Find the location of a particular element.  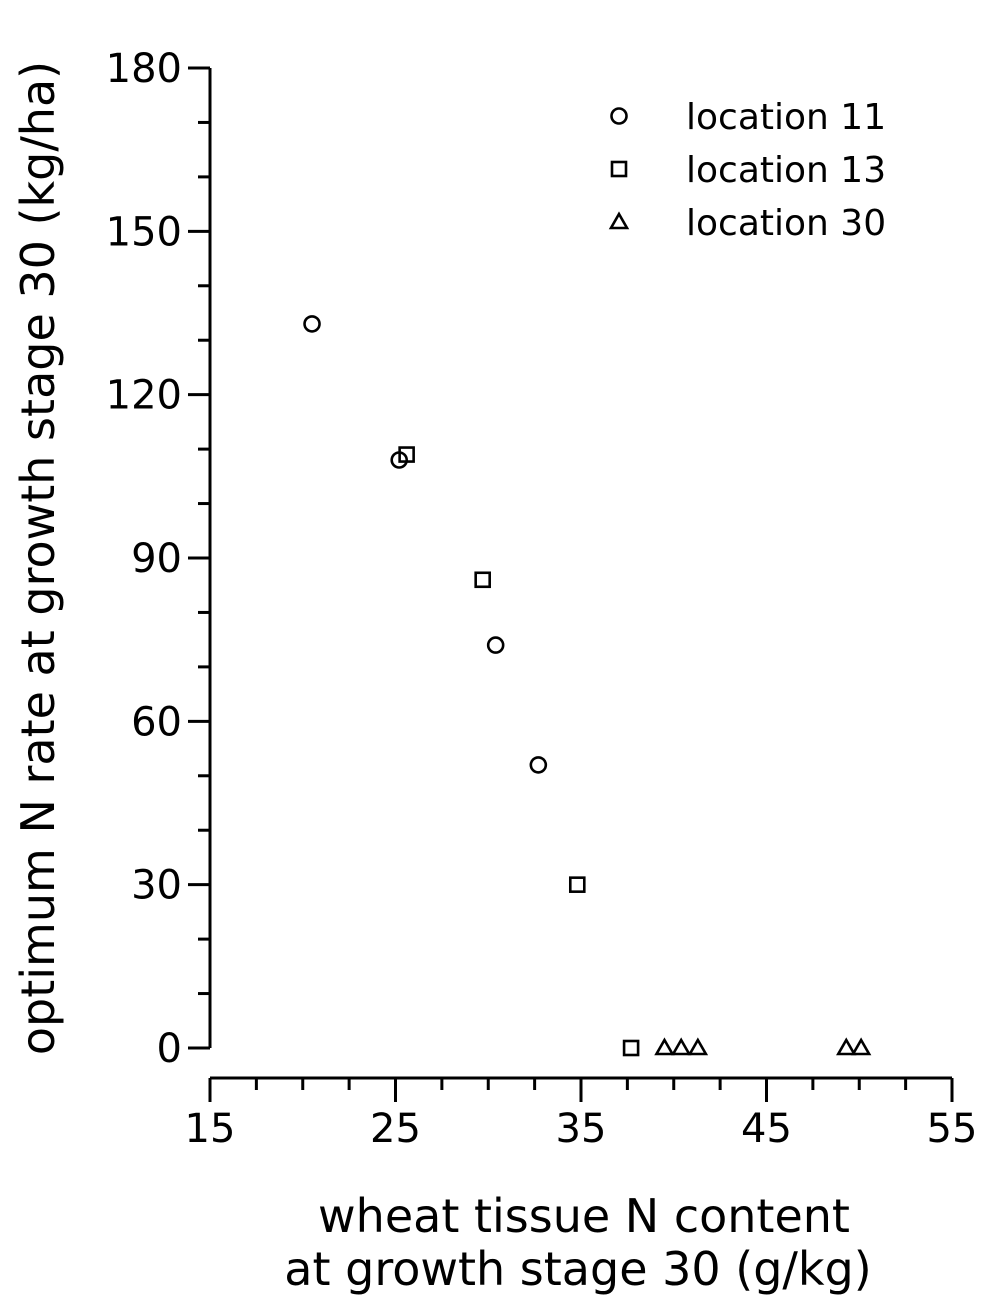

y-tick-label: 60 is located at coordinates (156, 722).